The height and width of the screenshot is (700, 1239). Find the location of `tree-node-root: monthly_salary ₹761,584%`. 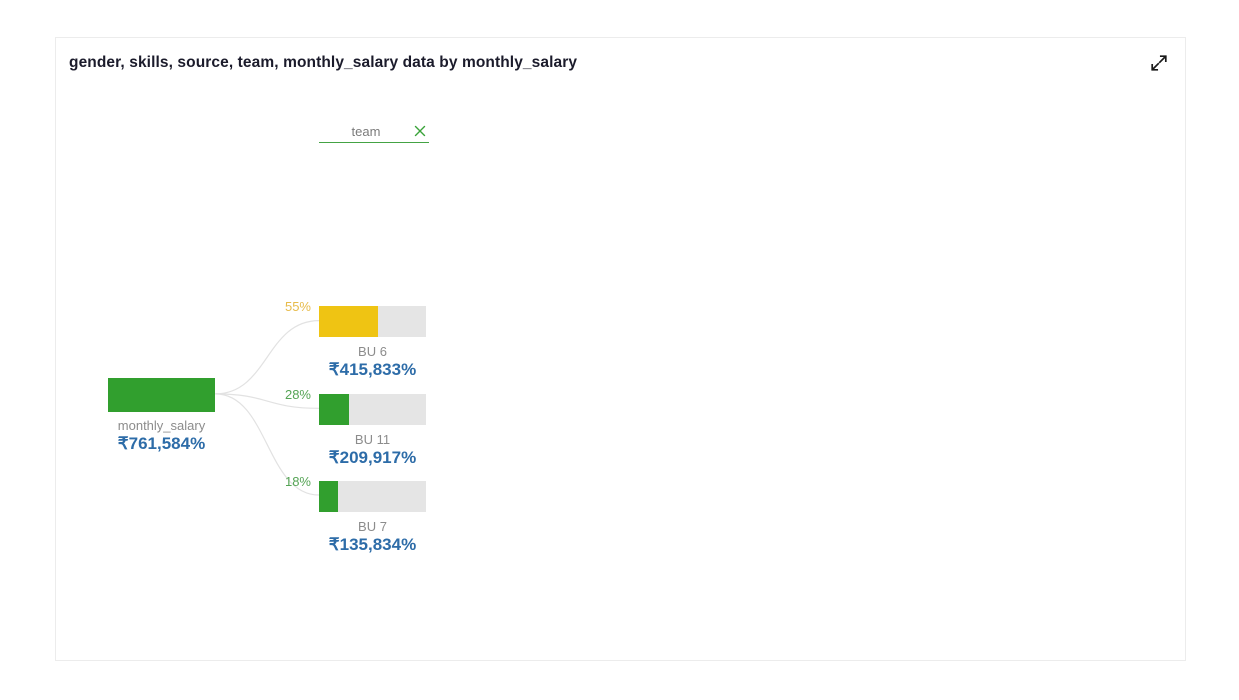

tree-node-root: monthly_salary ₹761,584% is located at coordinates (161, 415).